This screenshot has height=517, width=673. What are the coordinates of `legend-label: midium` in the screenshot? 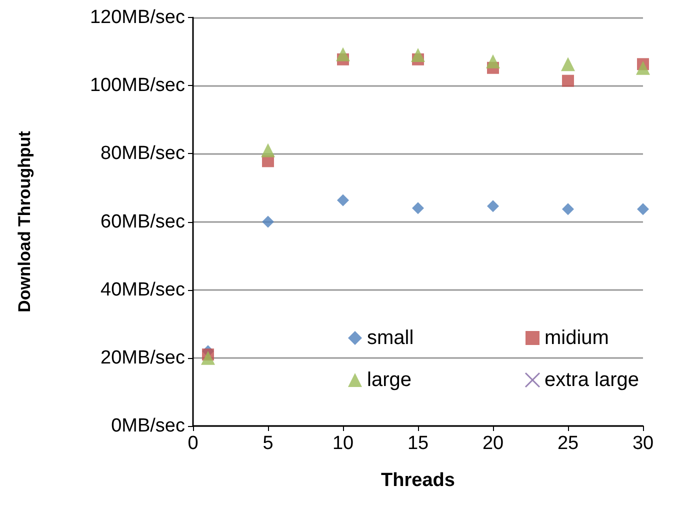 It's located at (576, 338).